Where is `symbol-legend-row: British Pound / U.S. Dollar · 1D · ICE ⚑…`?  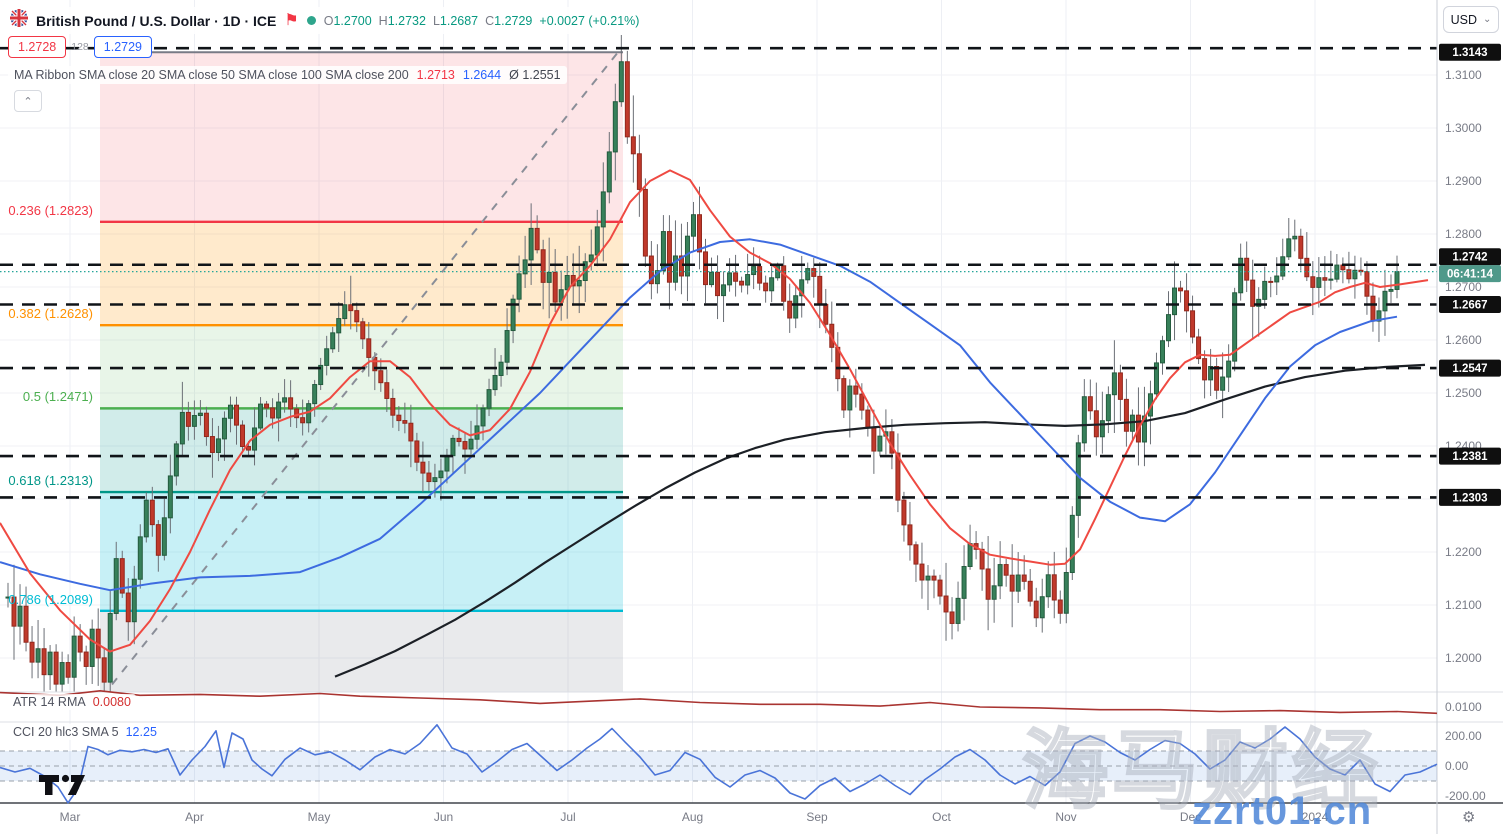
symbol-legend-row: British Pound / U.S. Dollar · 1D · ICE ⚑… is located at coordinates (327, 20).